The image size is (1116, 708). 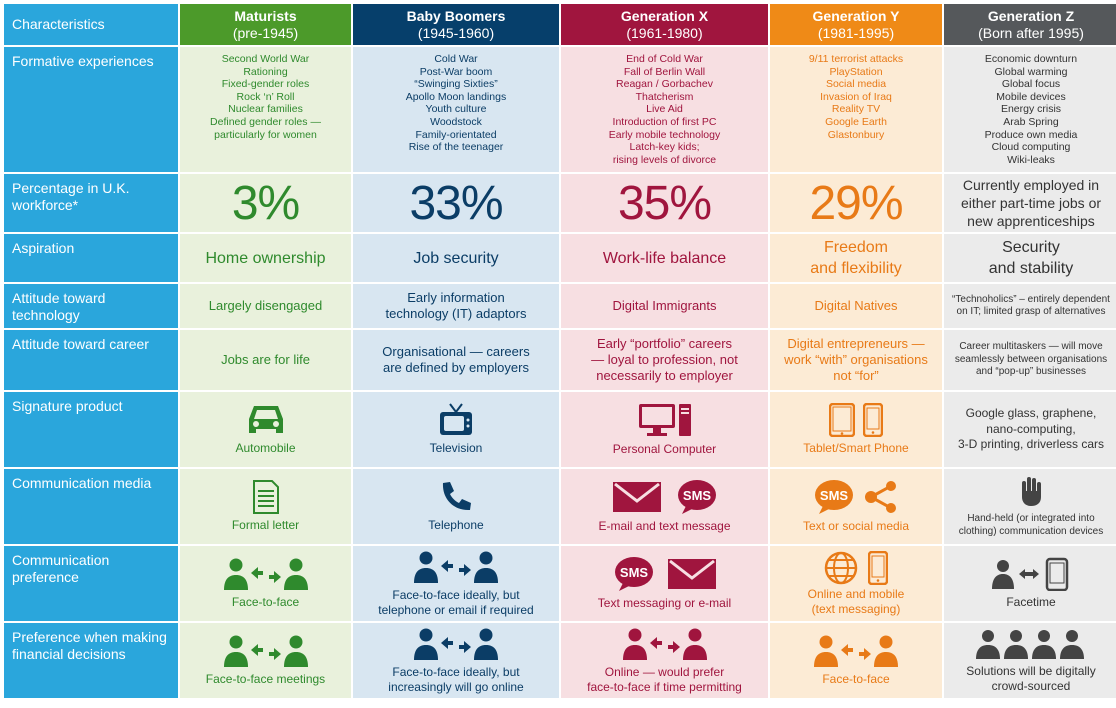 I want to click on text-line: Online and mobile, so click(x=856, y=593).